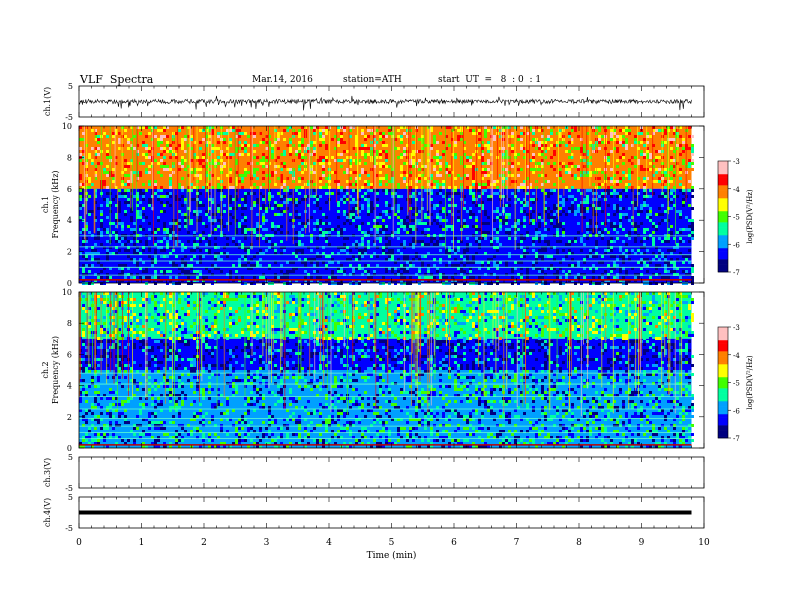  Describe the element at coordinates (45, 204) in the screenshot. I see `ch1-spectrogram-ylabel-channel: ch.1` at that location.